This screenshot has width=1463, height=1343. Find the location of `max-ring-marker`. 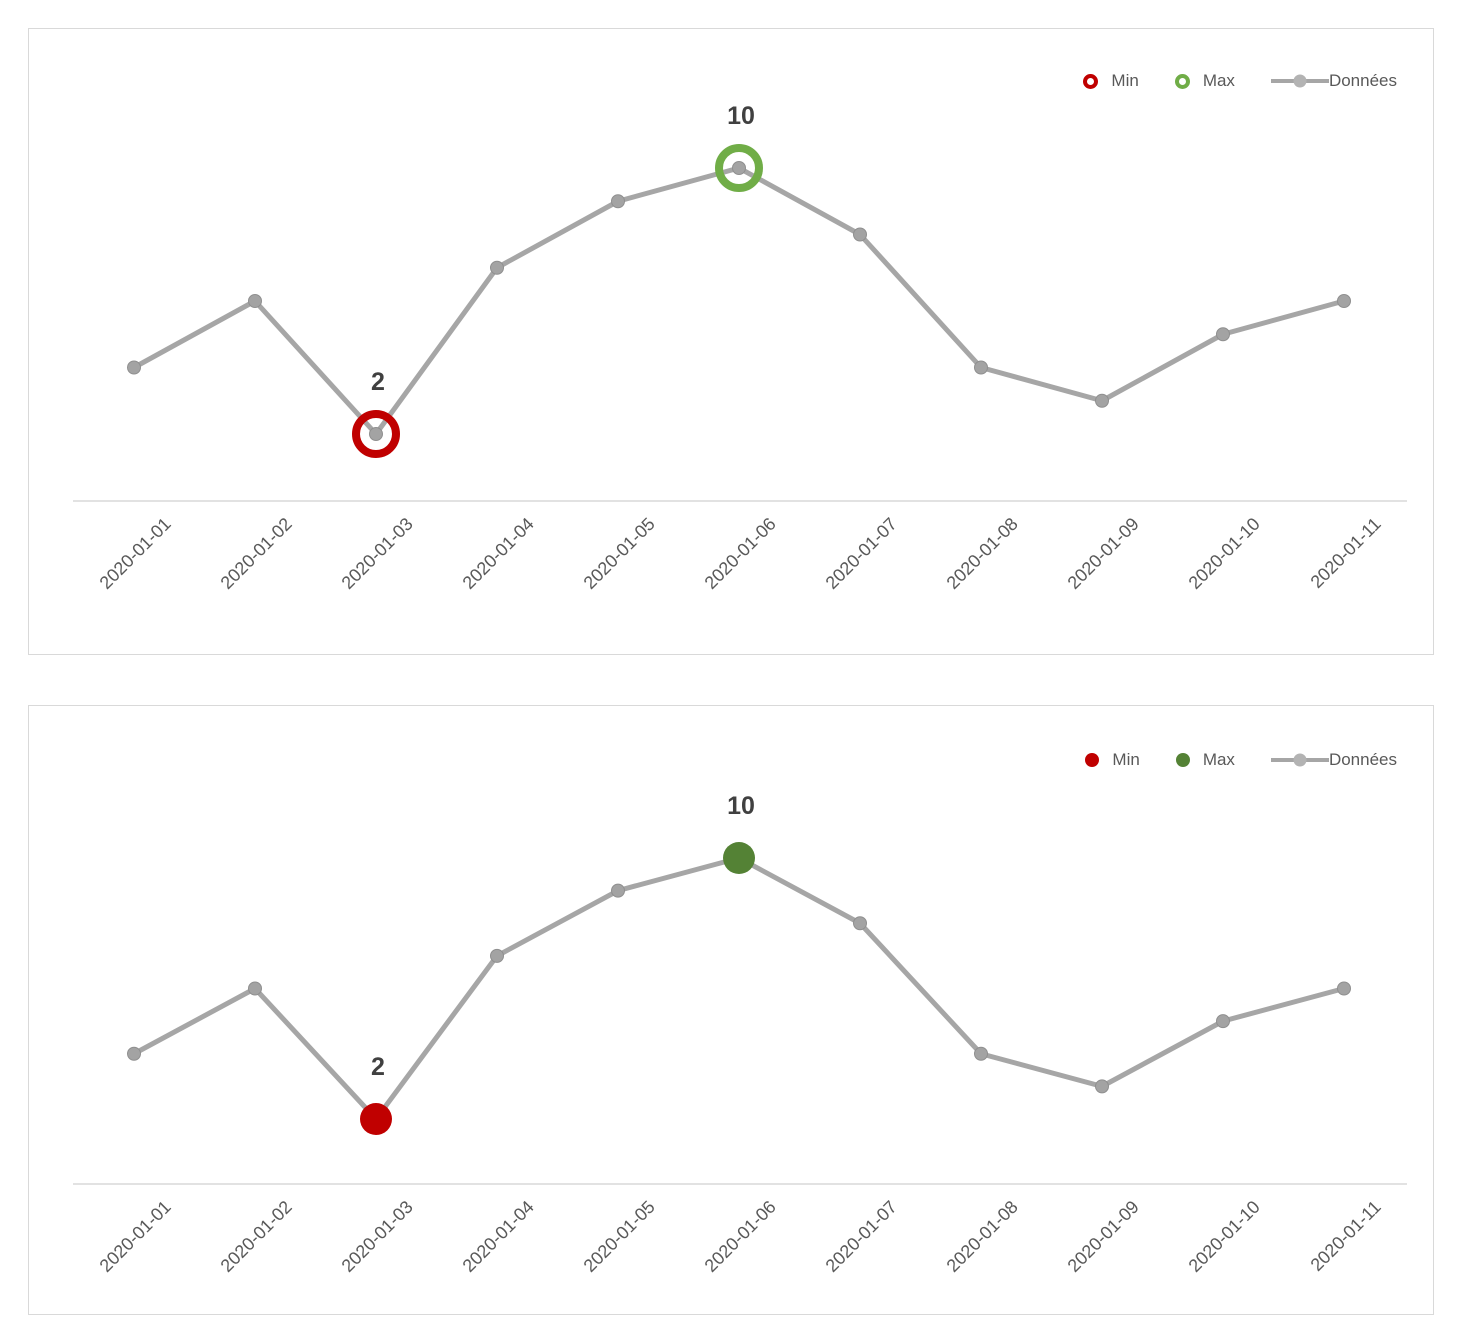

max-ring-marker is located at coordinates (739, 168).